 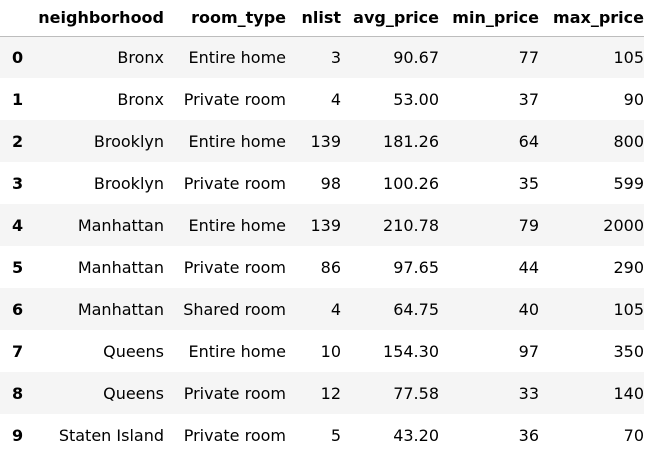 What do you see at coordinates (528, 99) in the screenshot?
I see `cell-min-price: 37` at bounding box center [528, 99].